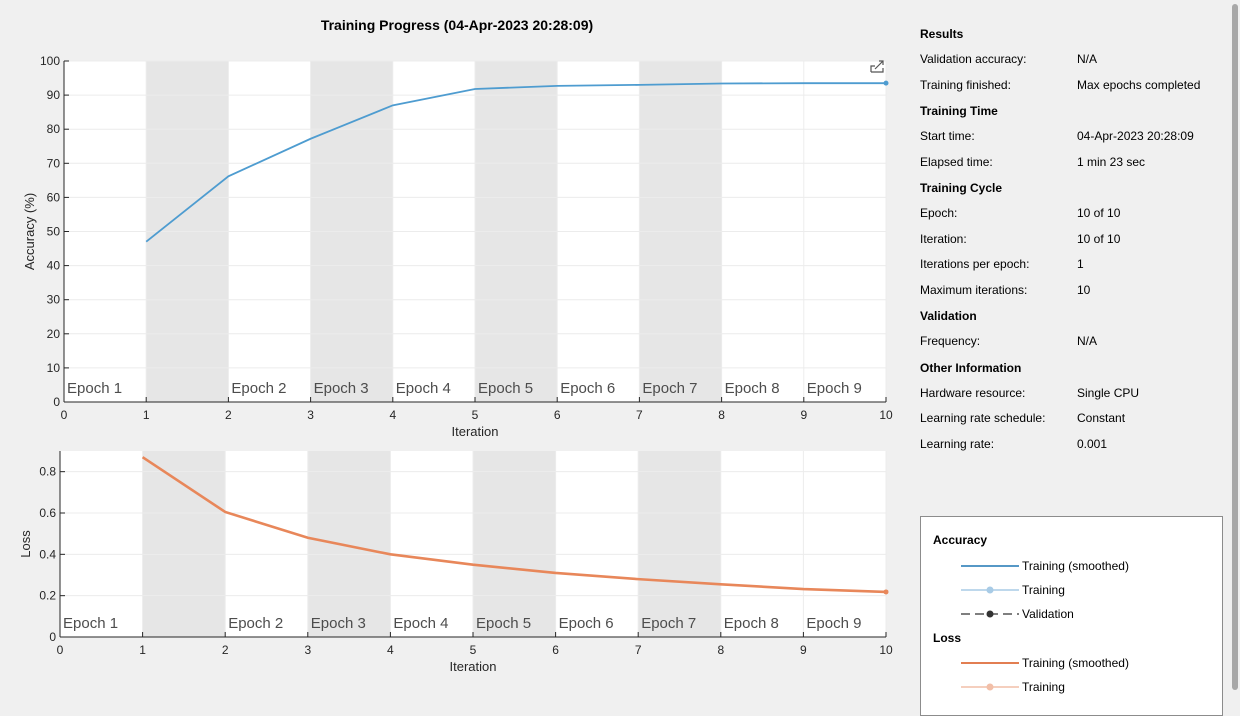 The image size is (1240, 716). I want to click on info-key: Iterations per epoch:, so click(975, 264).